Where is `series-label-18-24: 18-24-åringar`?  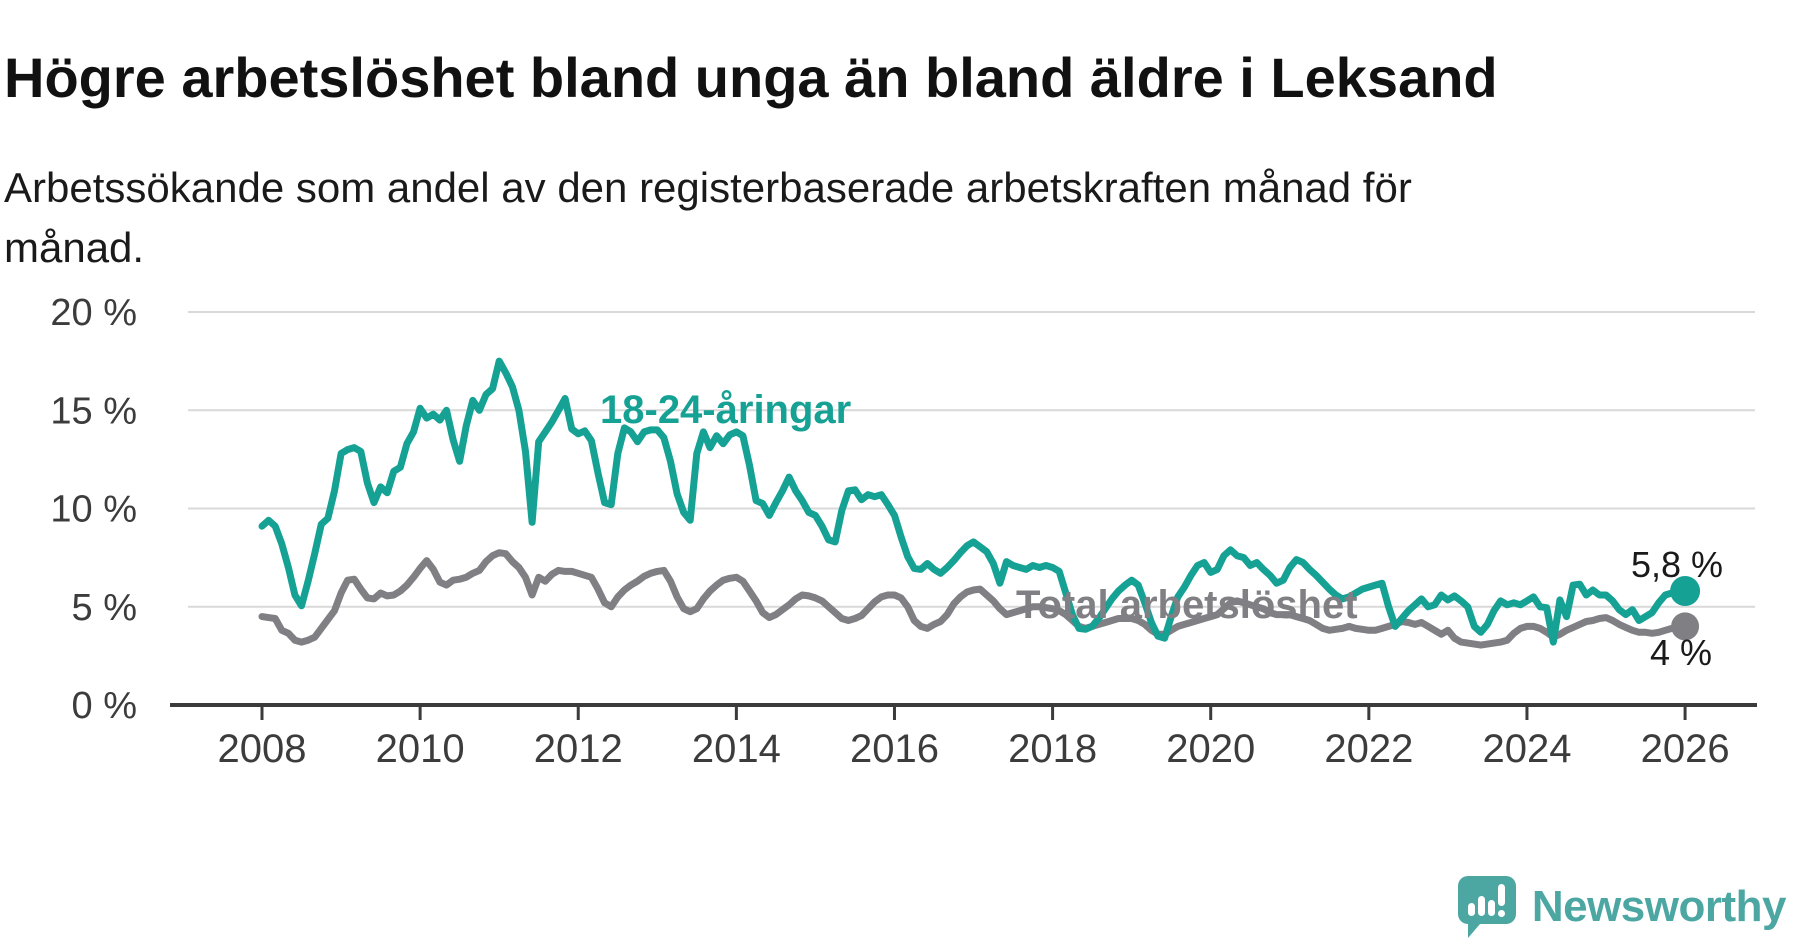 series-label-18-24: 18-24-åringar is located at coordinates (726, 410).